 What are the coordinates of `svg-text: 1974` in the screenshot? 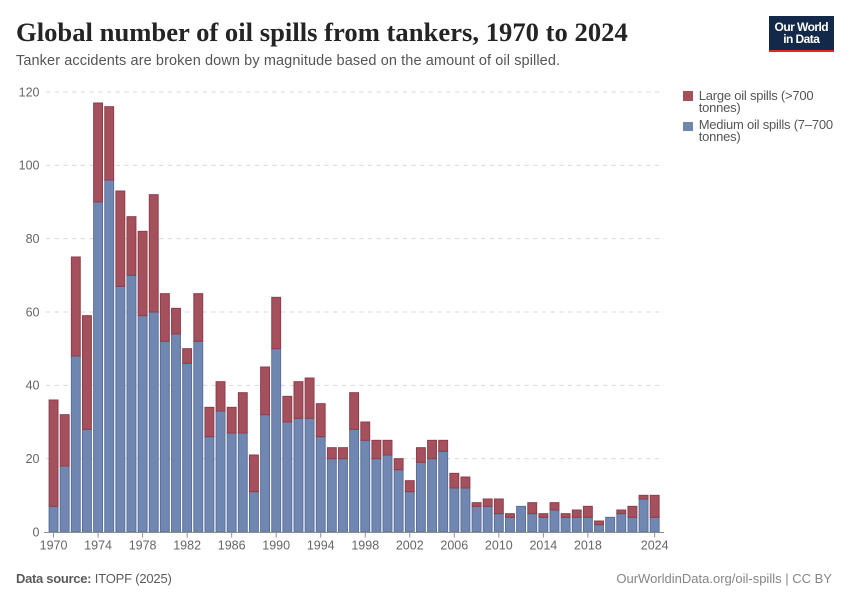 It's located at (98, 546).